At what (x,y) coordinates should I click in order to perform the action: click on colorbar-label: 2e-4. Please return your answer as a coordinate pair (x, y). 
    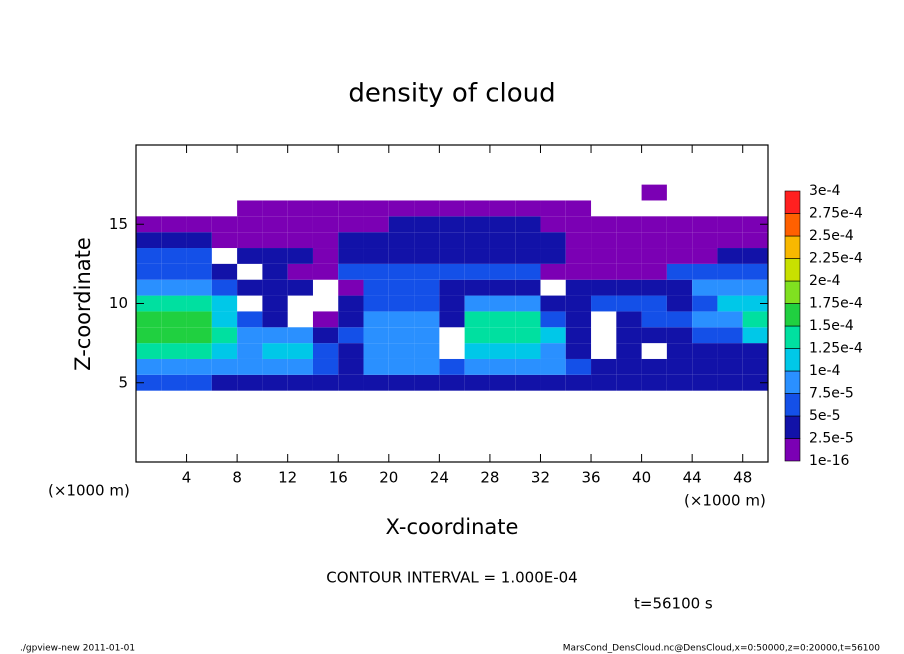
    Looking at the image, I should click on (825, 281).